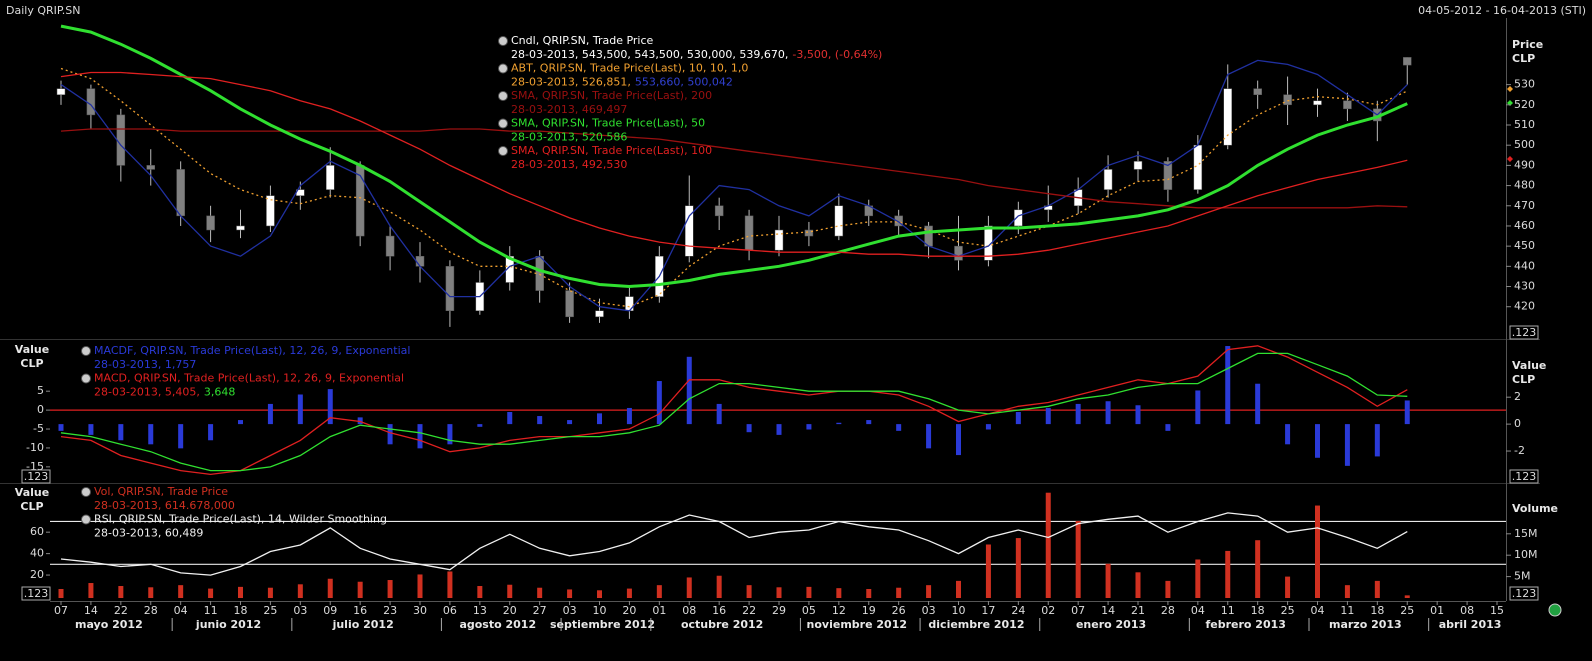 This screenshot has width=1592, height=661. What do you see at coordinates (1535, 508) in the screenshot?
I see `axis-label: Volume` at bounding box center [1535, 508].